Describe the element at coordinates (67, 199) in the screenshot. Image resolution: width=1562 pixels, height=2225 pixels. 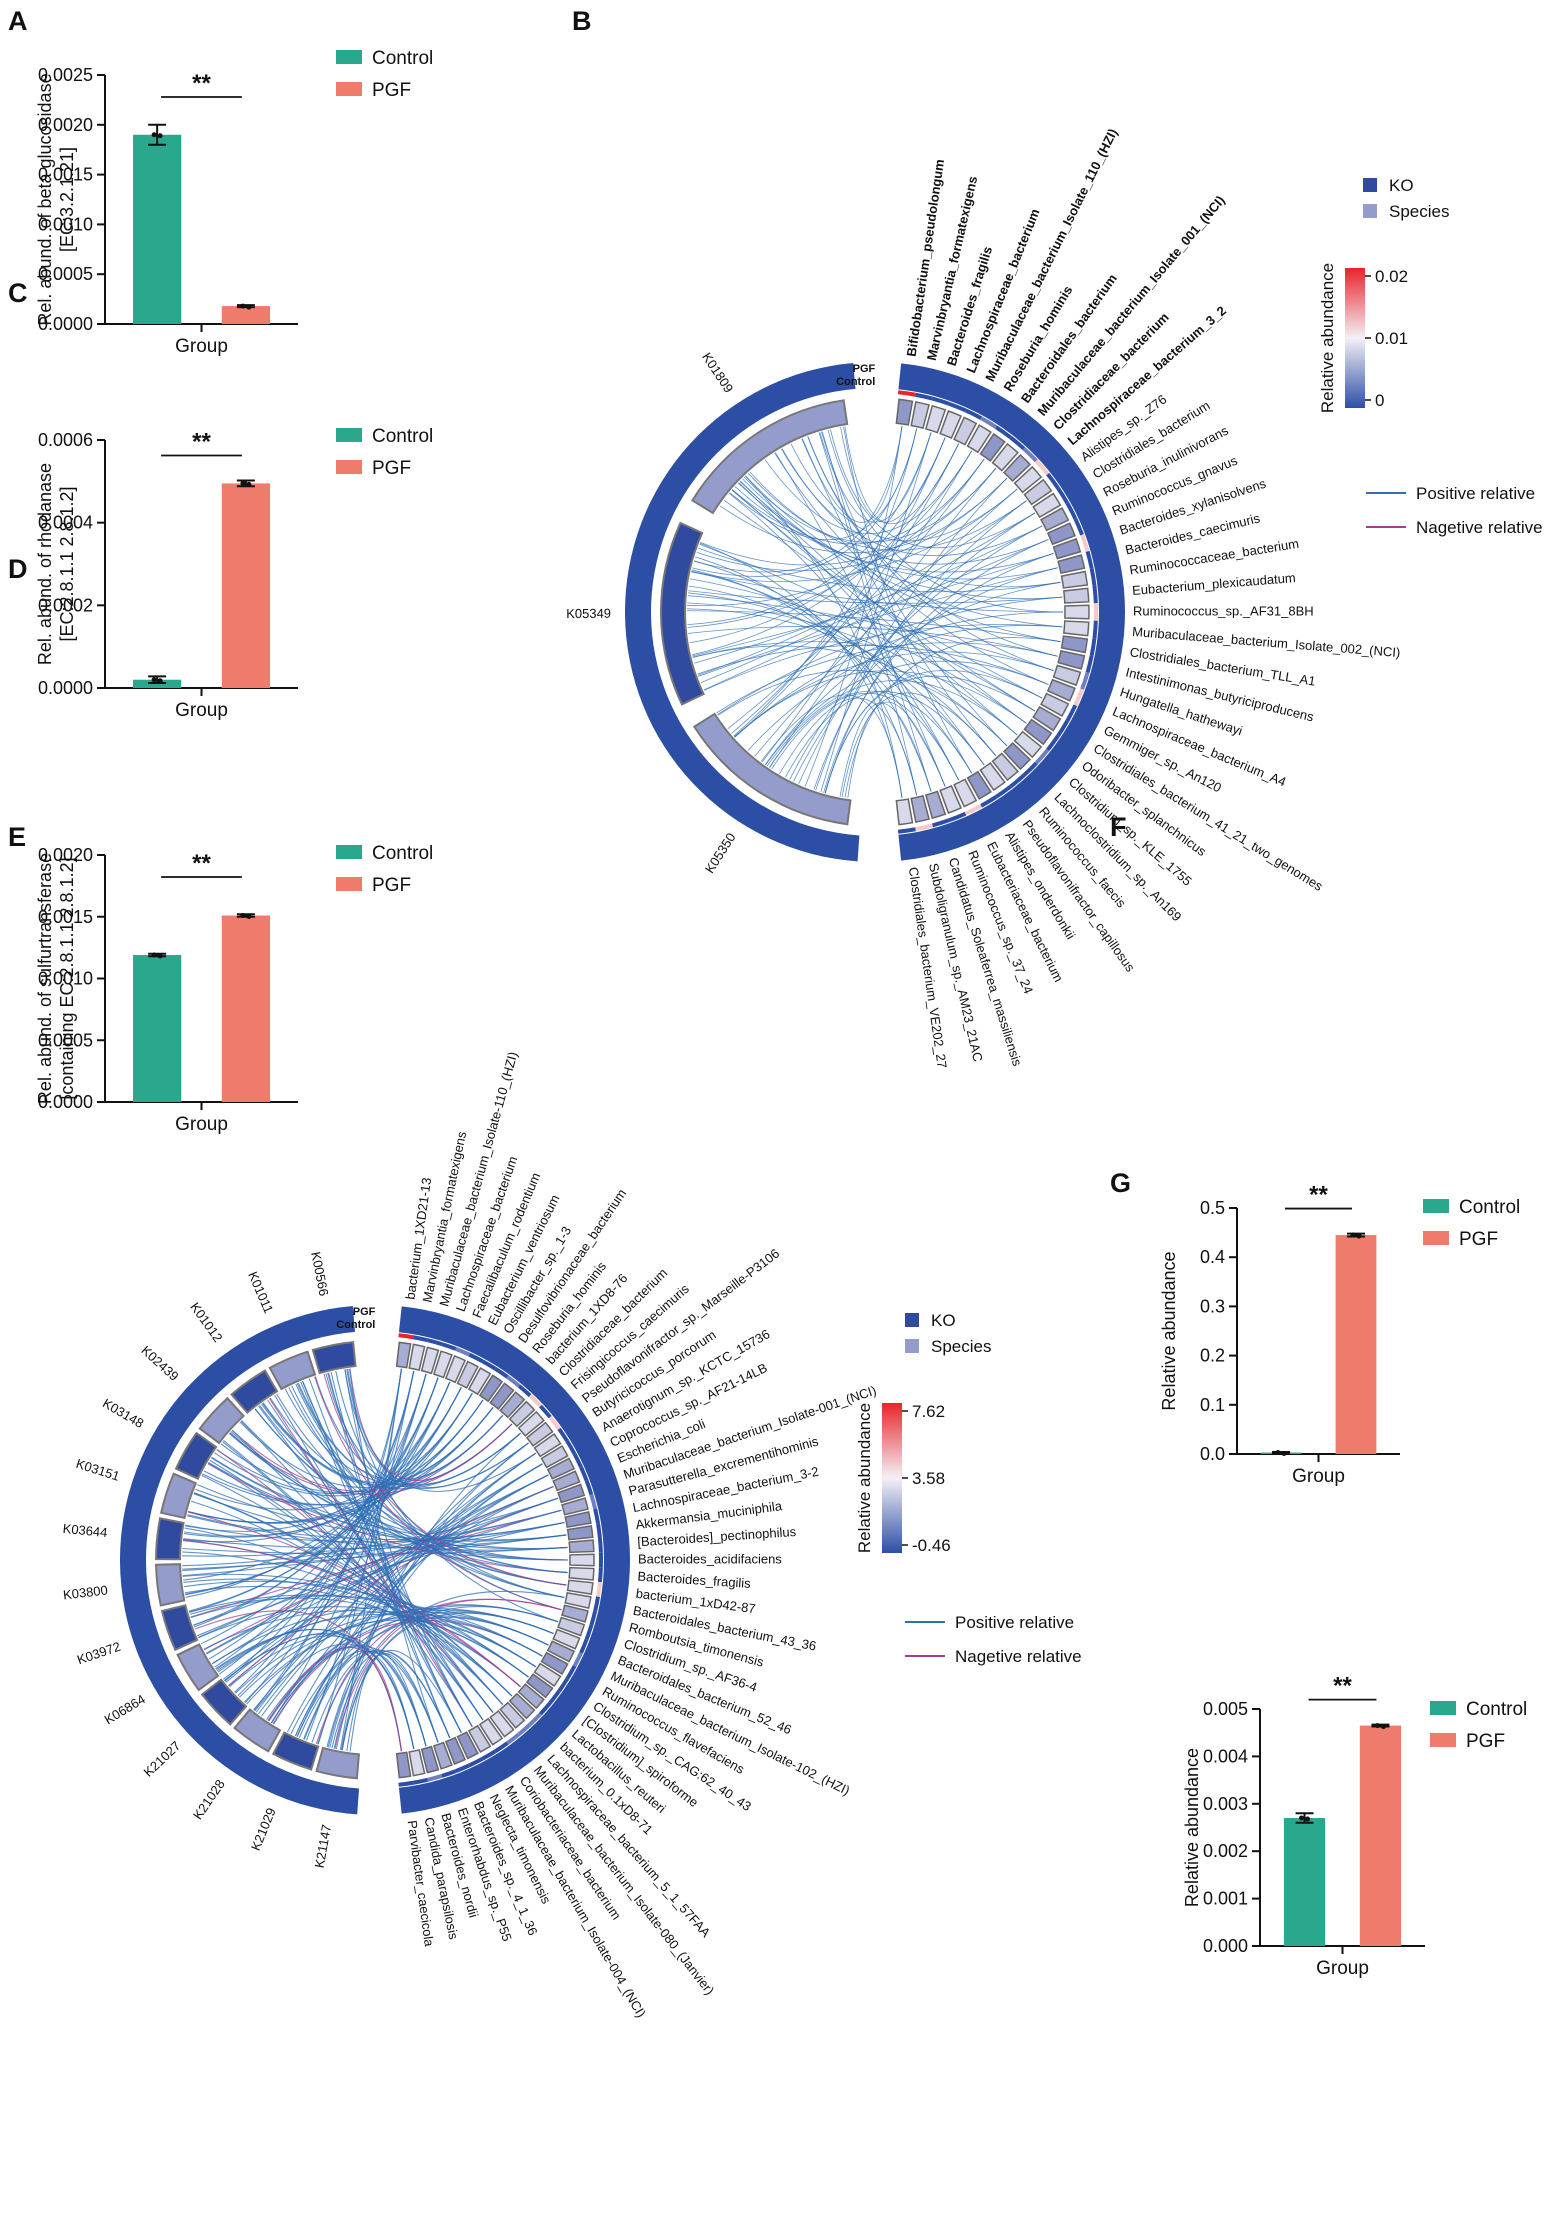
I see `y-axis-label: [EC:3.2.1.21]` at that location.